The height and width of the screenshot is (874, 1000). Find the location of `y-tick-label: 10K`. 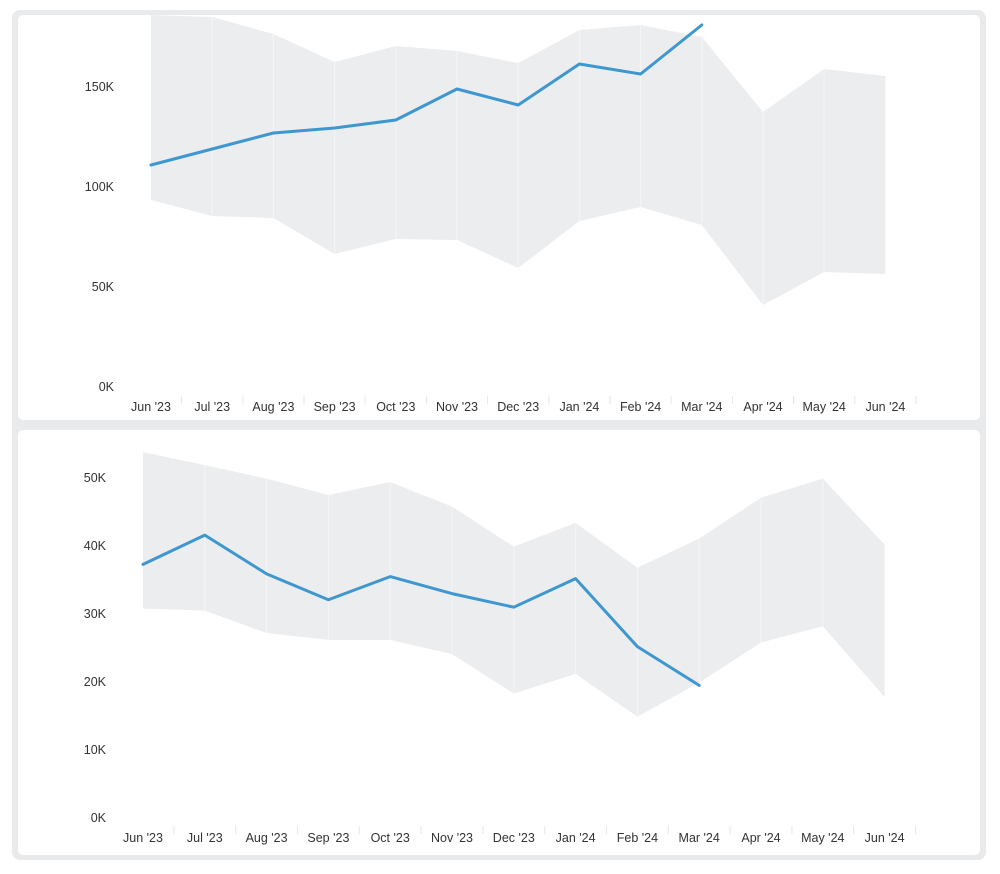

y-tick-label: 10K is located at coordinates (95, 750).